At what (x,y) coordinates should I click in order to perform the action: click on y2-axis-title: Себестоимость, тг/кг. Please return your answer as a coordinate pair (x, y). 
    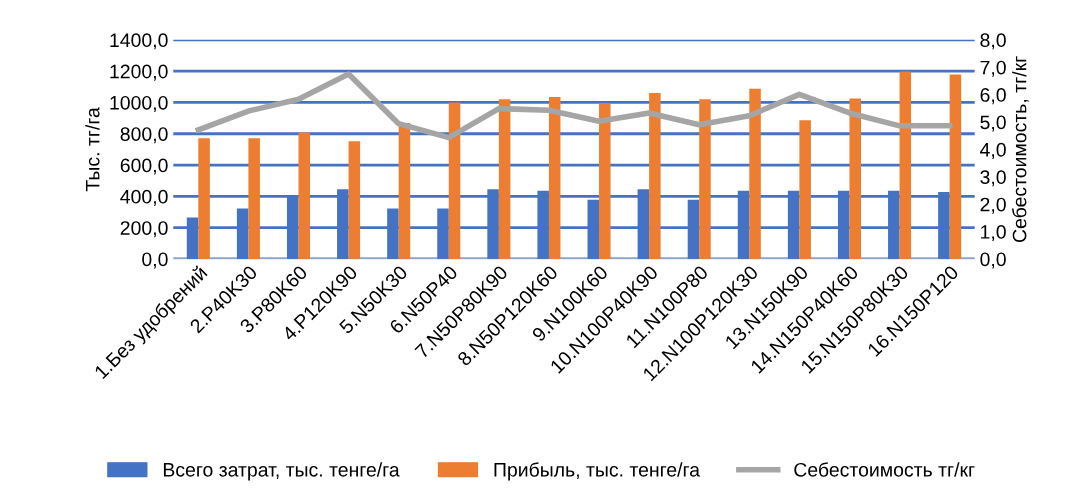
    Looking at the image, I should click on (1020, 149).